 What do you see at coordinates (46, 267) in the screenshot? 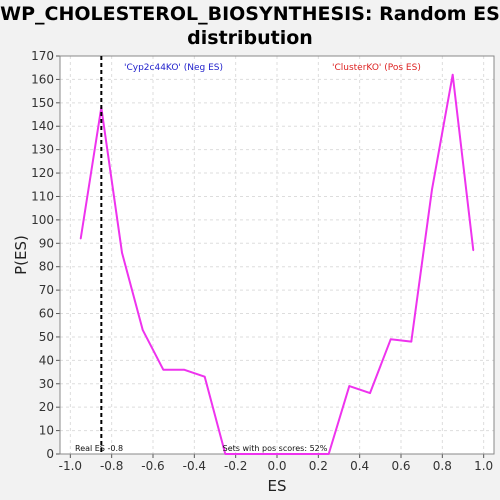
I see `y-tick-label: 80` at bounding box center [46, 267].